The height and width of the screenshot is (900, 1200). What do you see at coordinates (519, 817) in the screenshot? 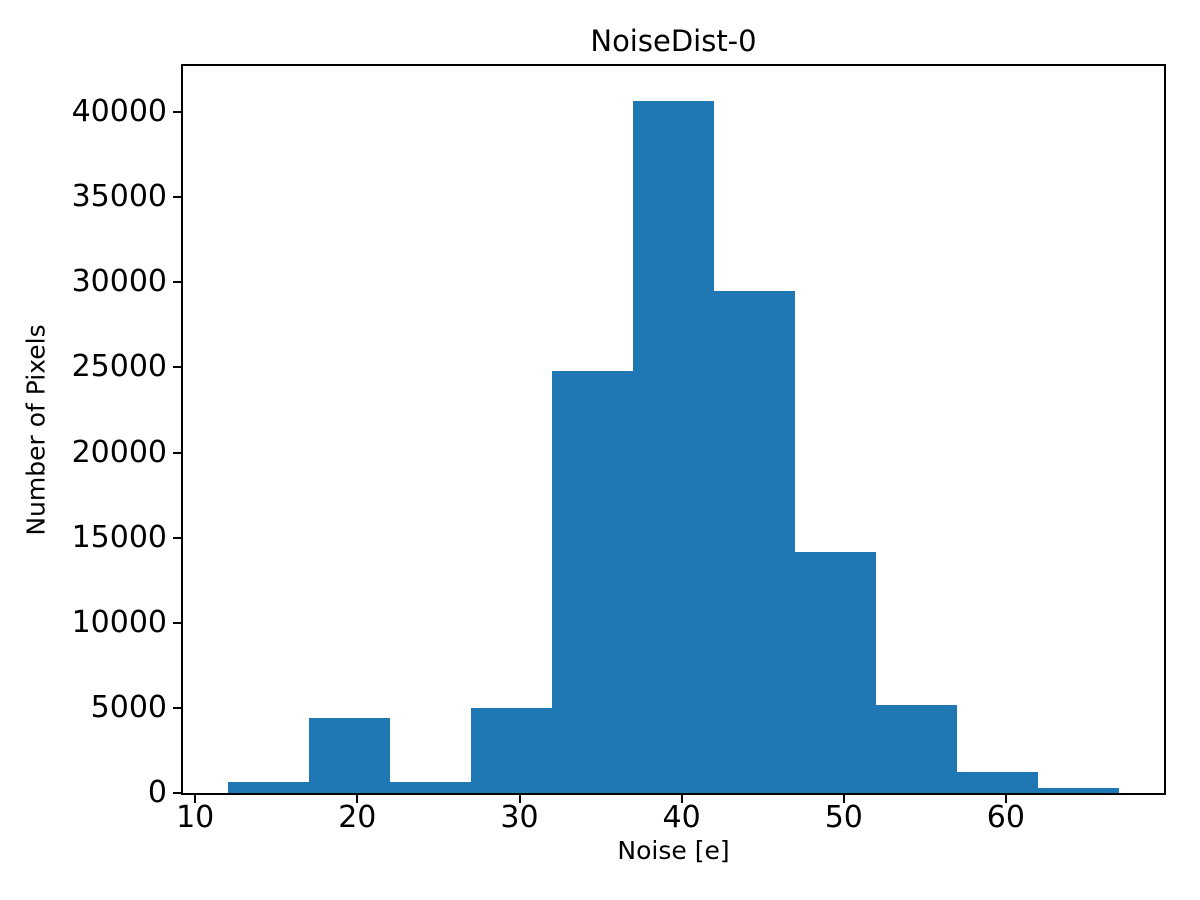
I see `x-tick-label: 30` at bounding box center [519, 817].